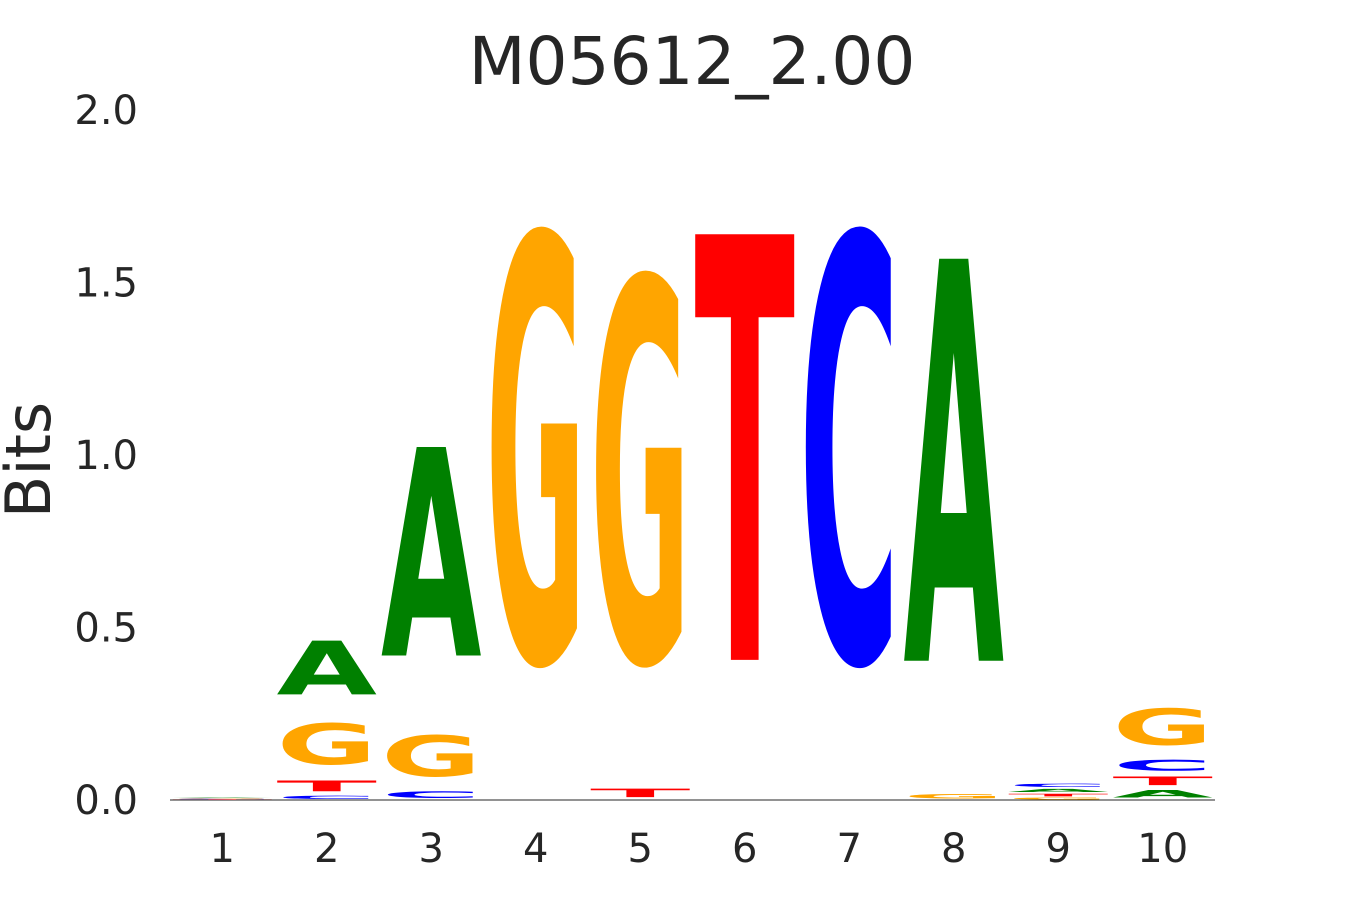 The height and width of the screenshot is (900, 1350). I want to click on logo-letter-C-pos-7: C, so click(849, 459).